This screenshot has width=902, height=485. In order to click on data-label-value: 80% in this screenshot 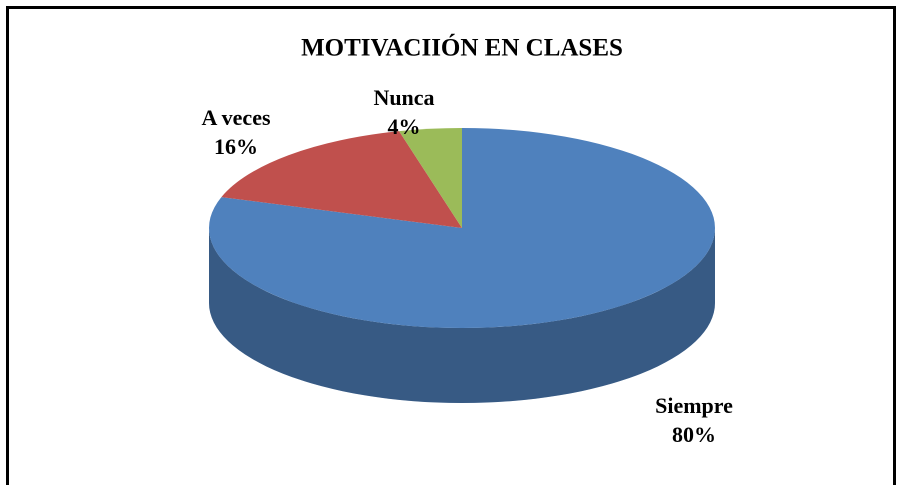, I will do `click(694, 434)`.